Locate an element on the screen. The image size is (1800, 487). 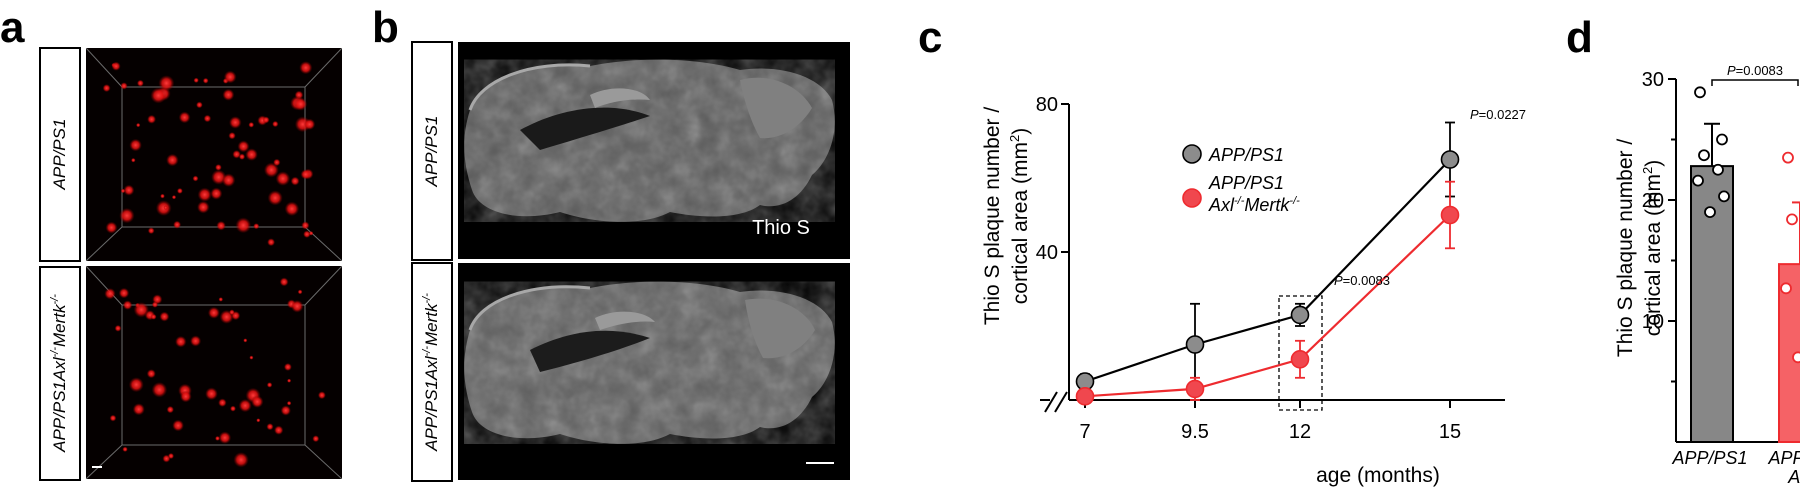
bar-dko is located at coordinates (1789, 353).